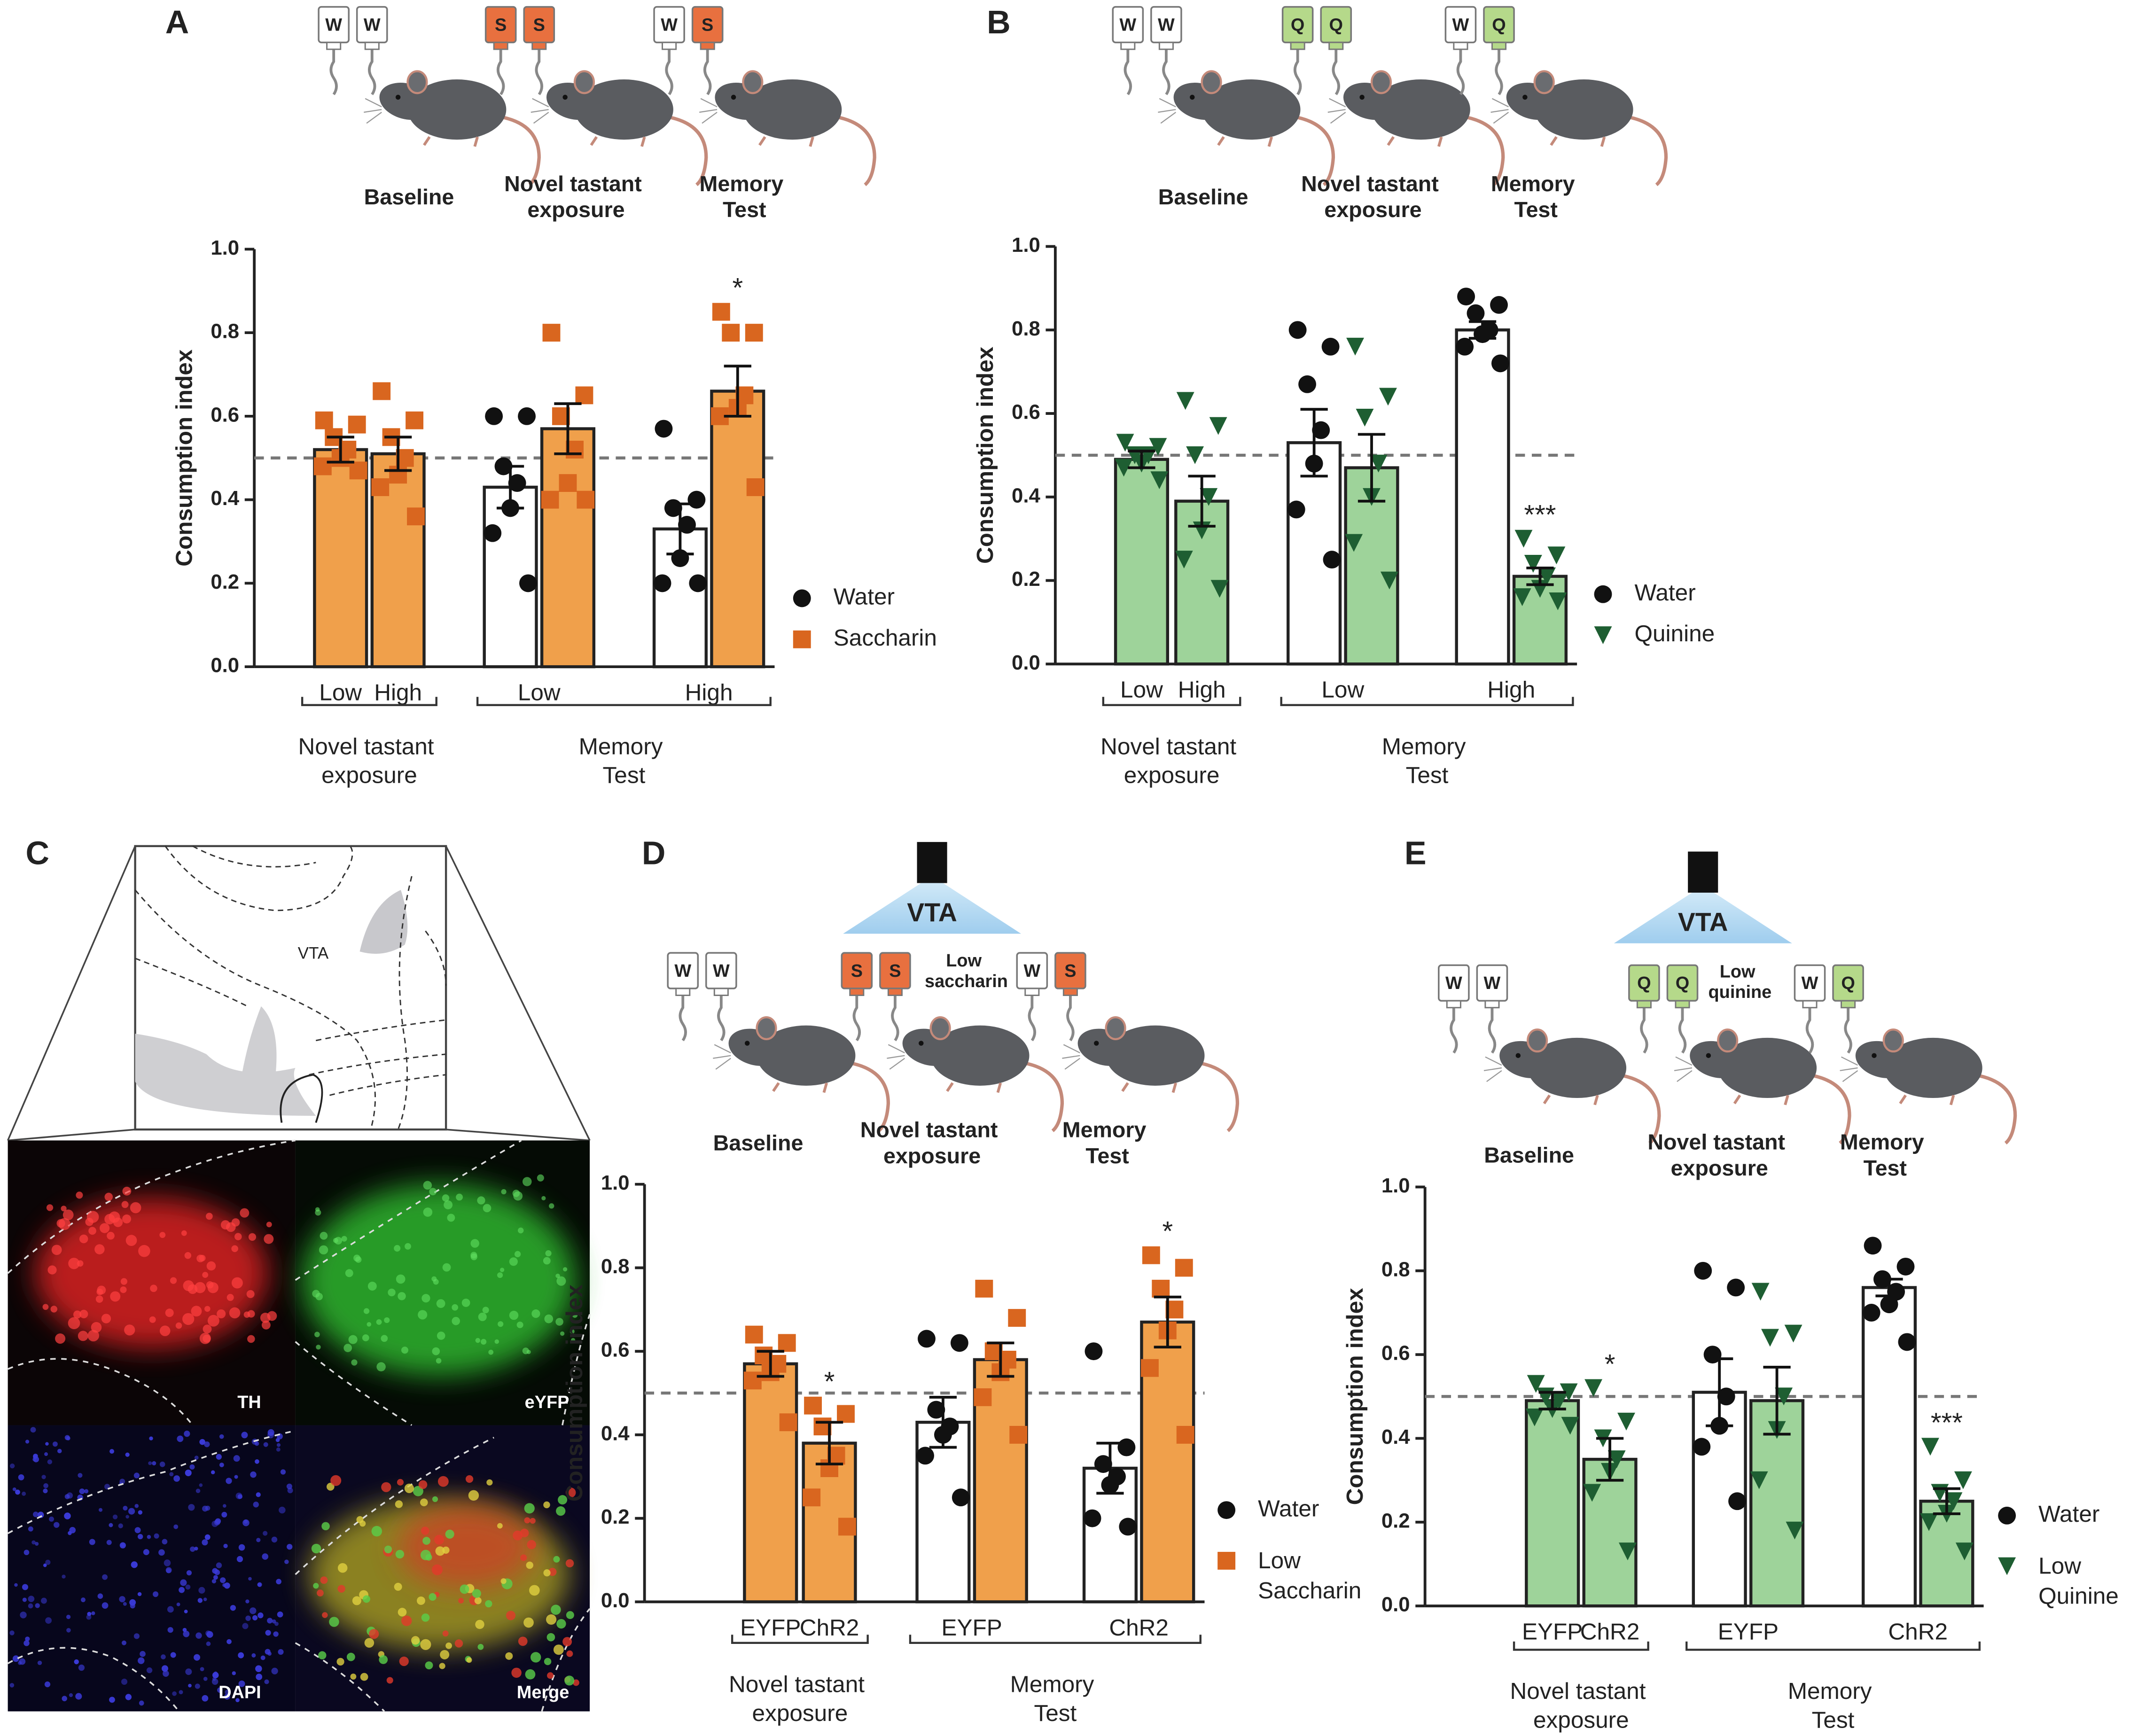  Describe the element at coordinates (1071, 1057) in the screenshot. I see `mouse-whiskers` at that location.